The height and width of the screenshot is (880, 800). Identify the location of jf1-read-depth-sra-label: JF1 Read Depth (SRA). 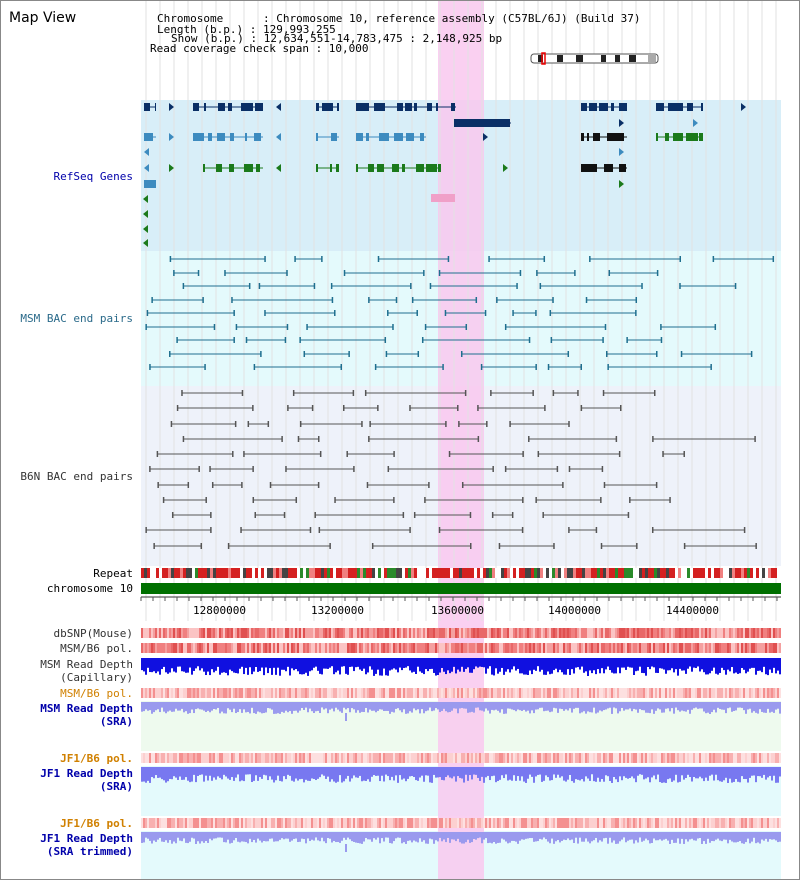
(86, 780).